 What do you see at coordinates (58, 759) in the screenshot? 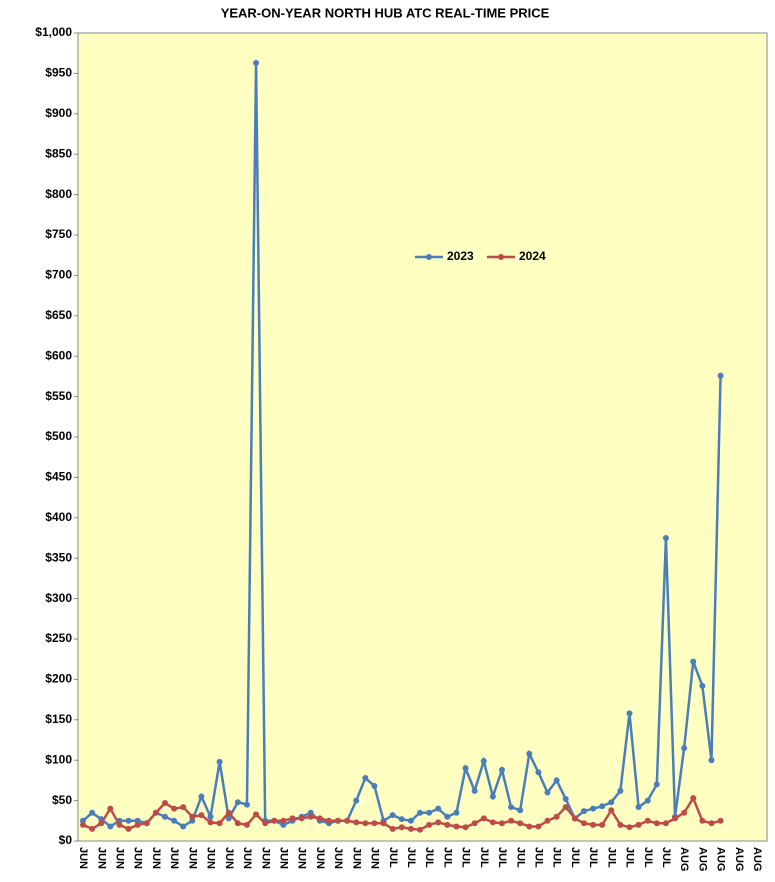
I see `y-tick-label: $100` at bounding box center [58, 759].